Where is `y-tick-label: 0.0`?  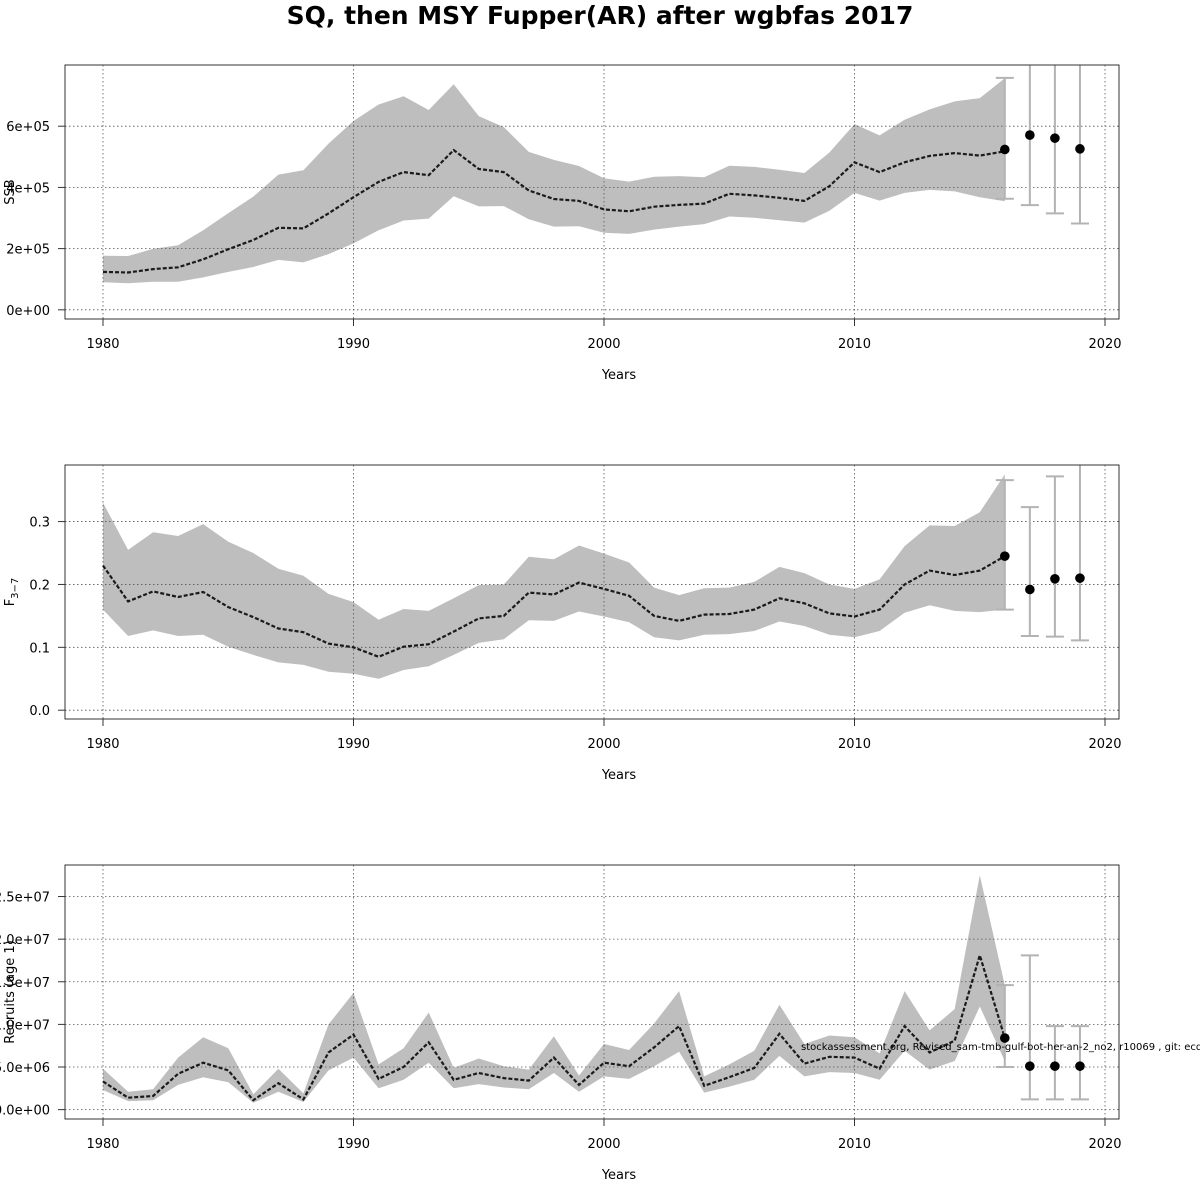 y-tick-label: 0.0 is located at coordinates (39, 711).